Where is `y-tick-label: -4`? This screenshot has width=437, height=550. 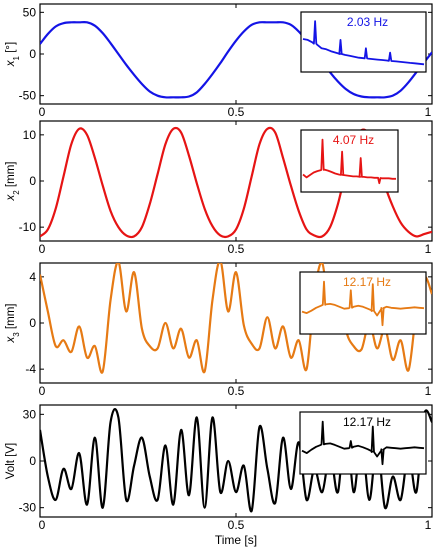
y-tick-label: -4 is located at coordinates (30, 369).